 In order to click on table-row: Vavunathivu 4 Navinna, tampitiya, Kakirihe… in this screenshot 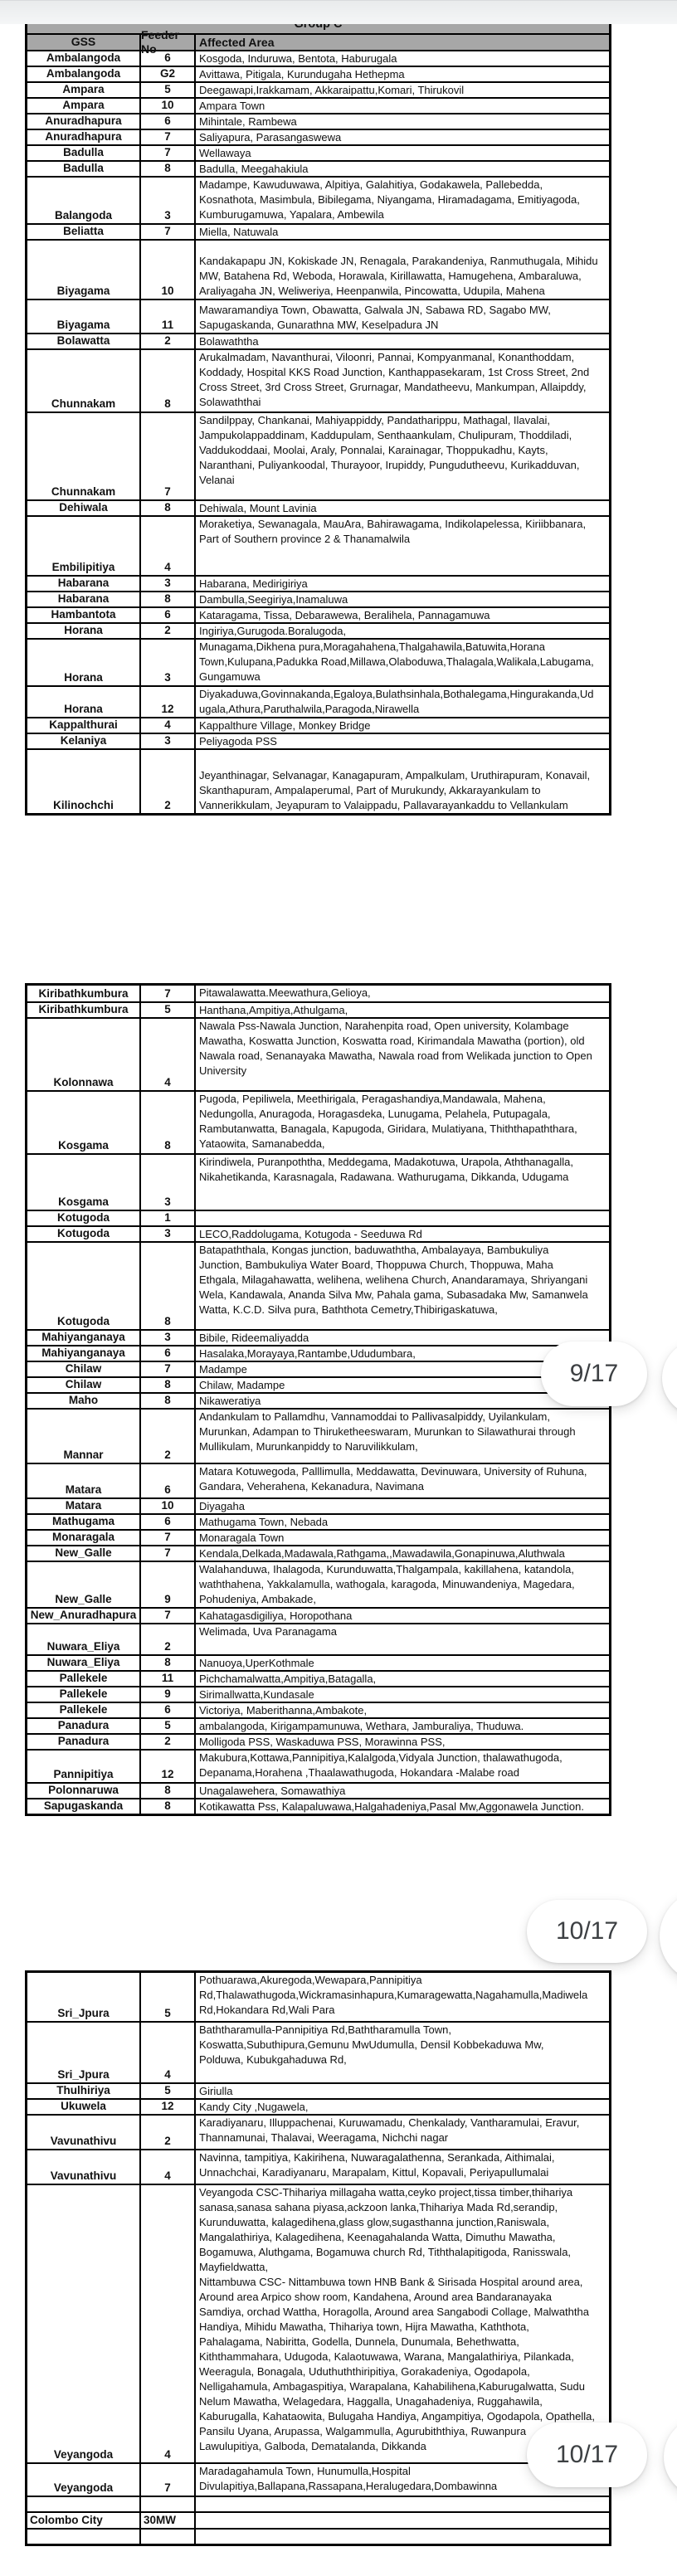, I will do `click(318, 2166)`.